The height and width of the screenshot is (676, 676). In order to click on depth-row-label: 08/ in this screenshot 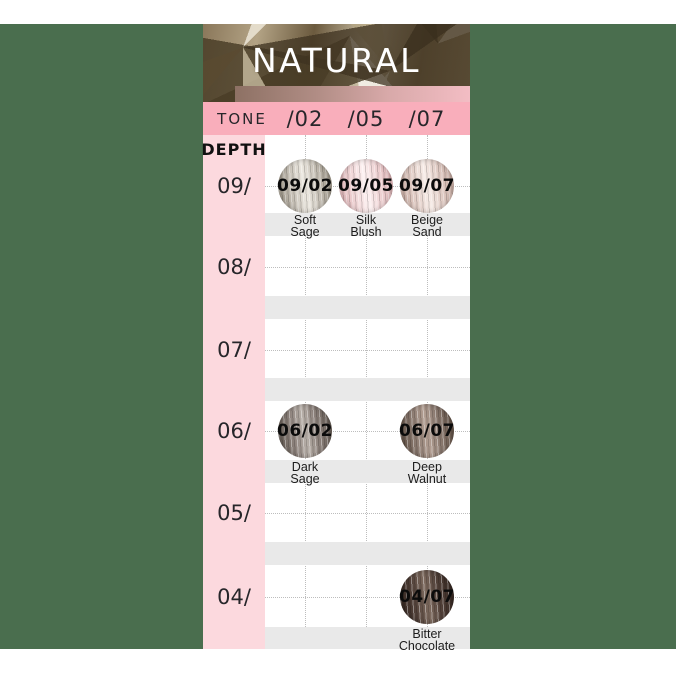, I will do `click(234, 267)`.